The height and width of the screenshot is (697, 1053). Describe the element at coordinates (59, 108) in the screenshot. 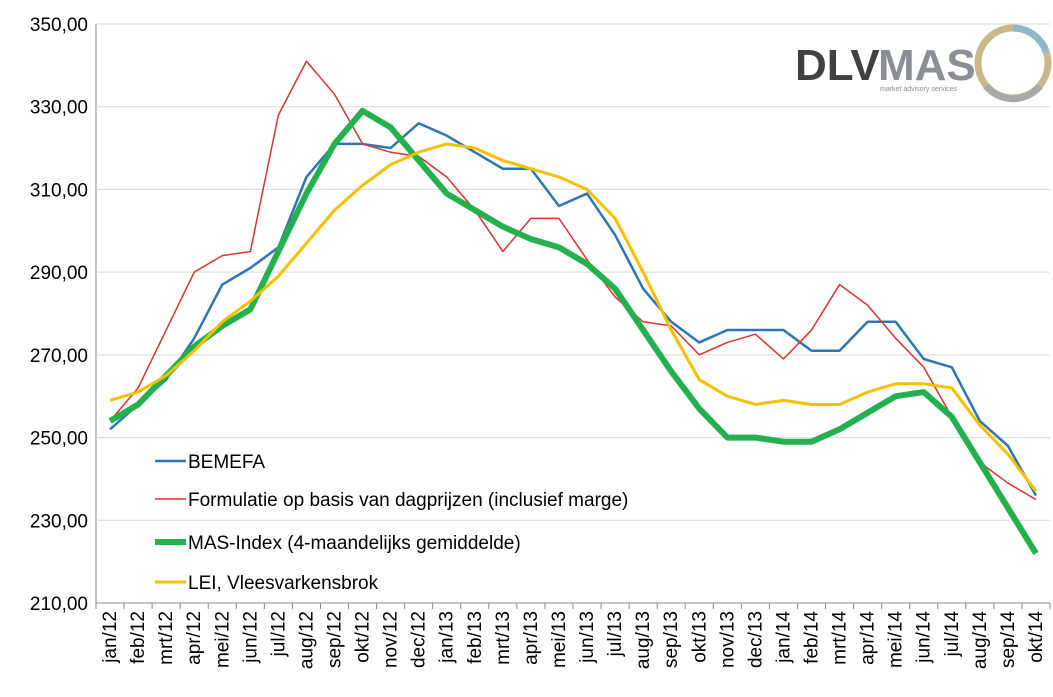

I see `y-tick-label: 330,00` at that location.